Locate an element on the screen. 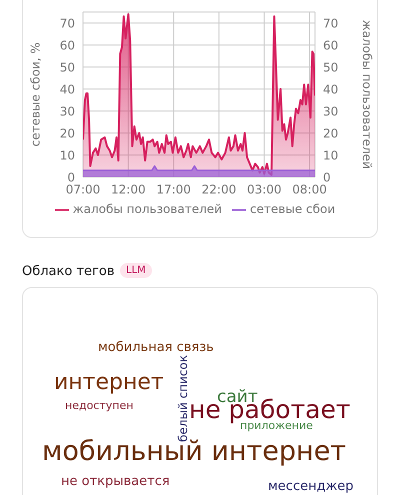 This screenshot has width=400, height=495. legend-label: сетевые сбои is located at coordinates (293, 209).